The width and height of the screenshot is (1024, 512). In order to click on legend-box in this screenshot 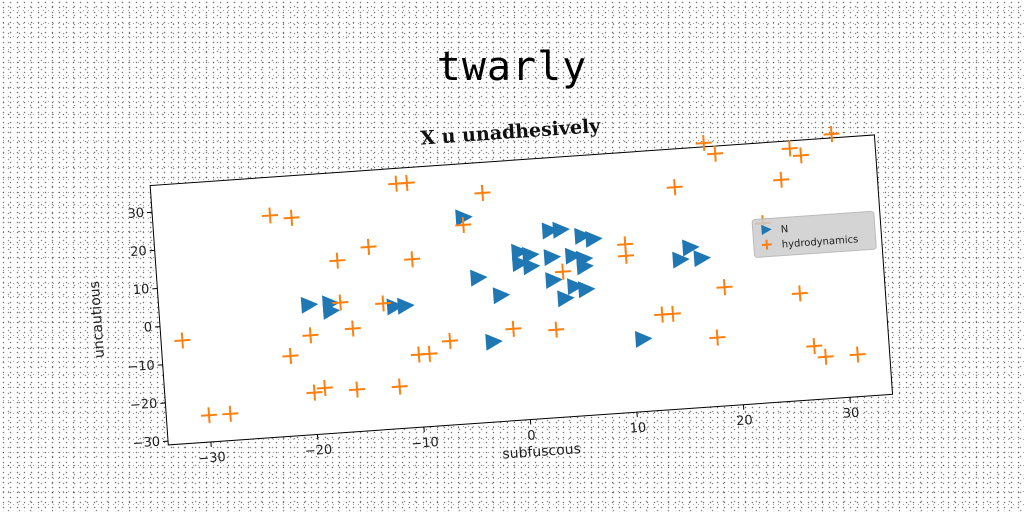, I will do `click(814, 234)`.